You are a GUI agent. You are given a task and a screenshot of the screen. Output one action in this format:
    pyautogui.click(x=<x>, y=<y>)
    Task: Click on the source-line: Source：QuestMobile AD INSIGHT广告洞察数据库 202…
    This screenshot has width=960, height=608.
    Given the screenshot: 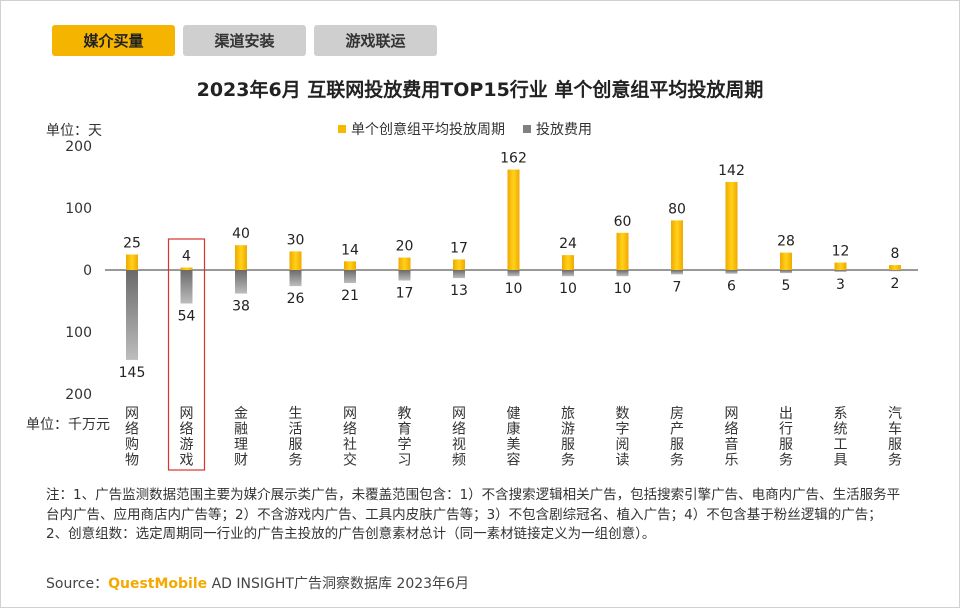 What is the action you would take?
    pyautogui.click(x=257, y=583)
    